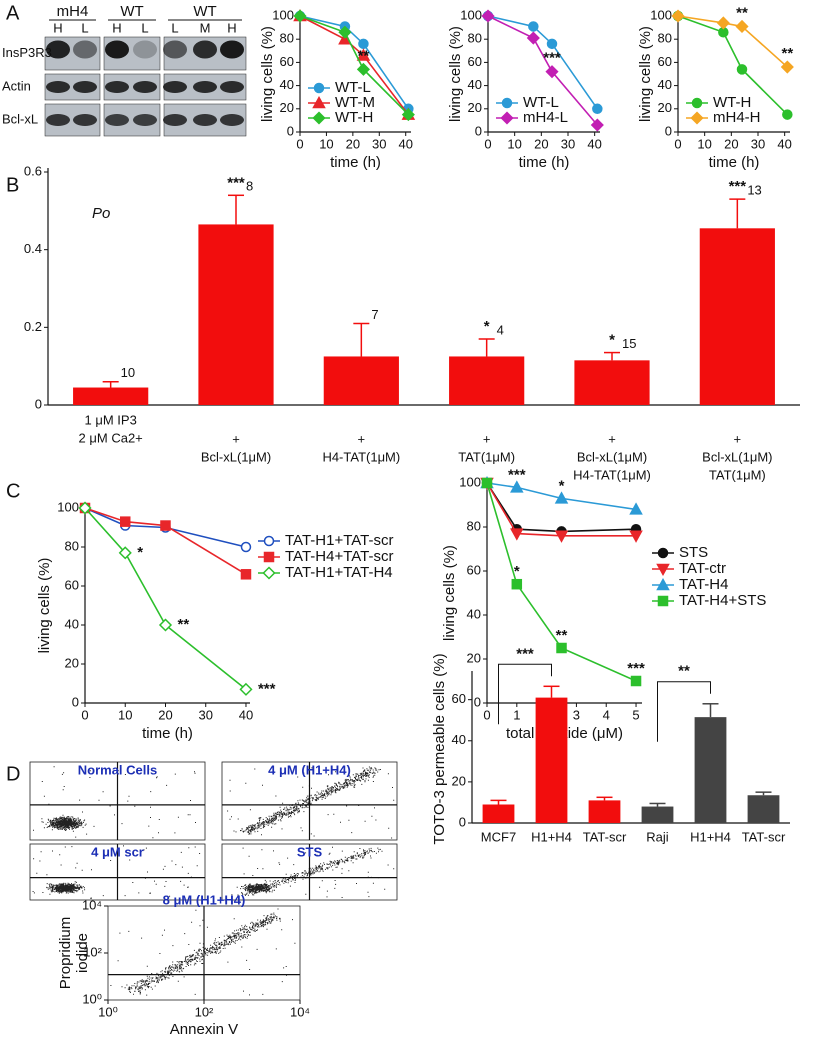 This screenshot has height=1041, width=814. What do you see at coordinates (13, 491) in the screenshot?
I see `panel-label: C` at bounding box center [13, 491].